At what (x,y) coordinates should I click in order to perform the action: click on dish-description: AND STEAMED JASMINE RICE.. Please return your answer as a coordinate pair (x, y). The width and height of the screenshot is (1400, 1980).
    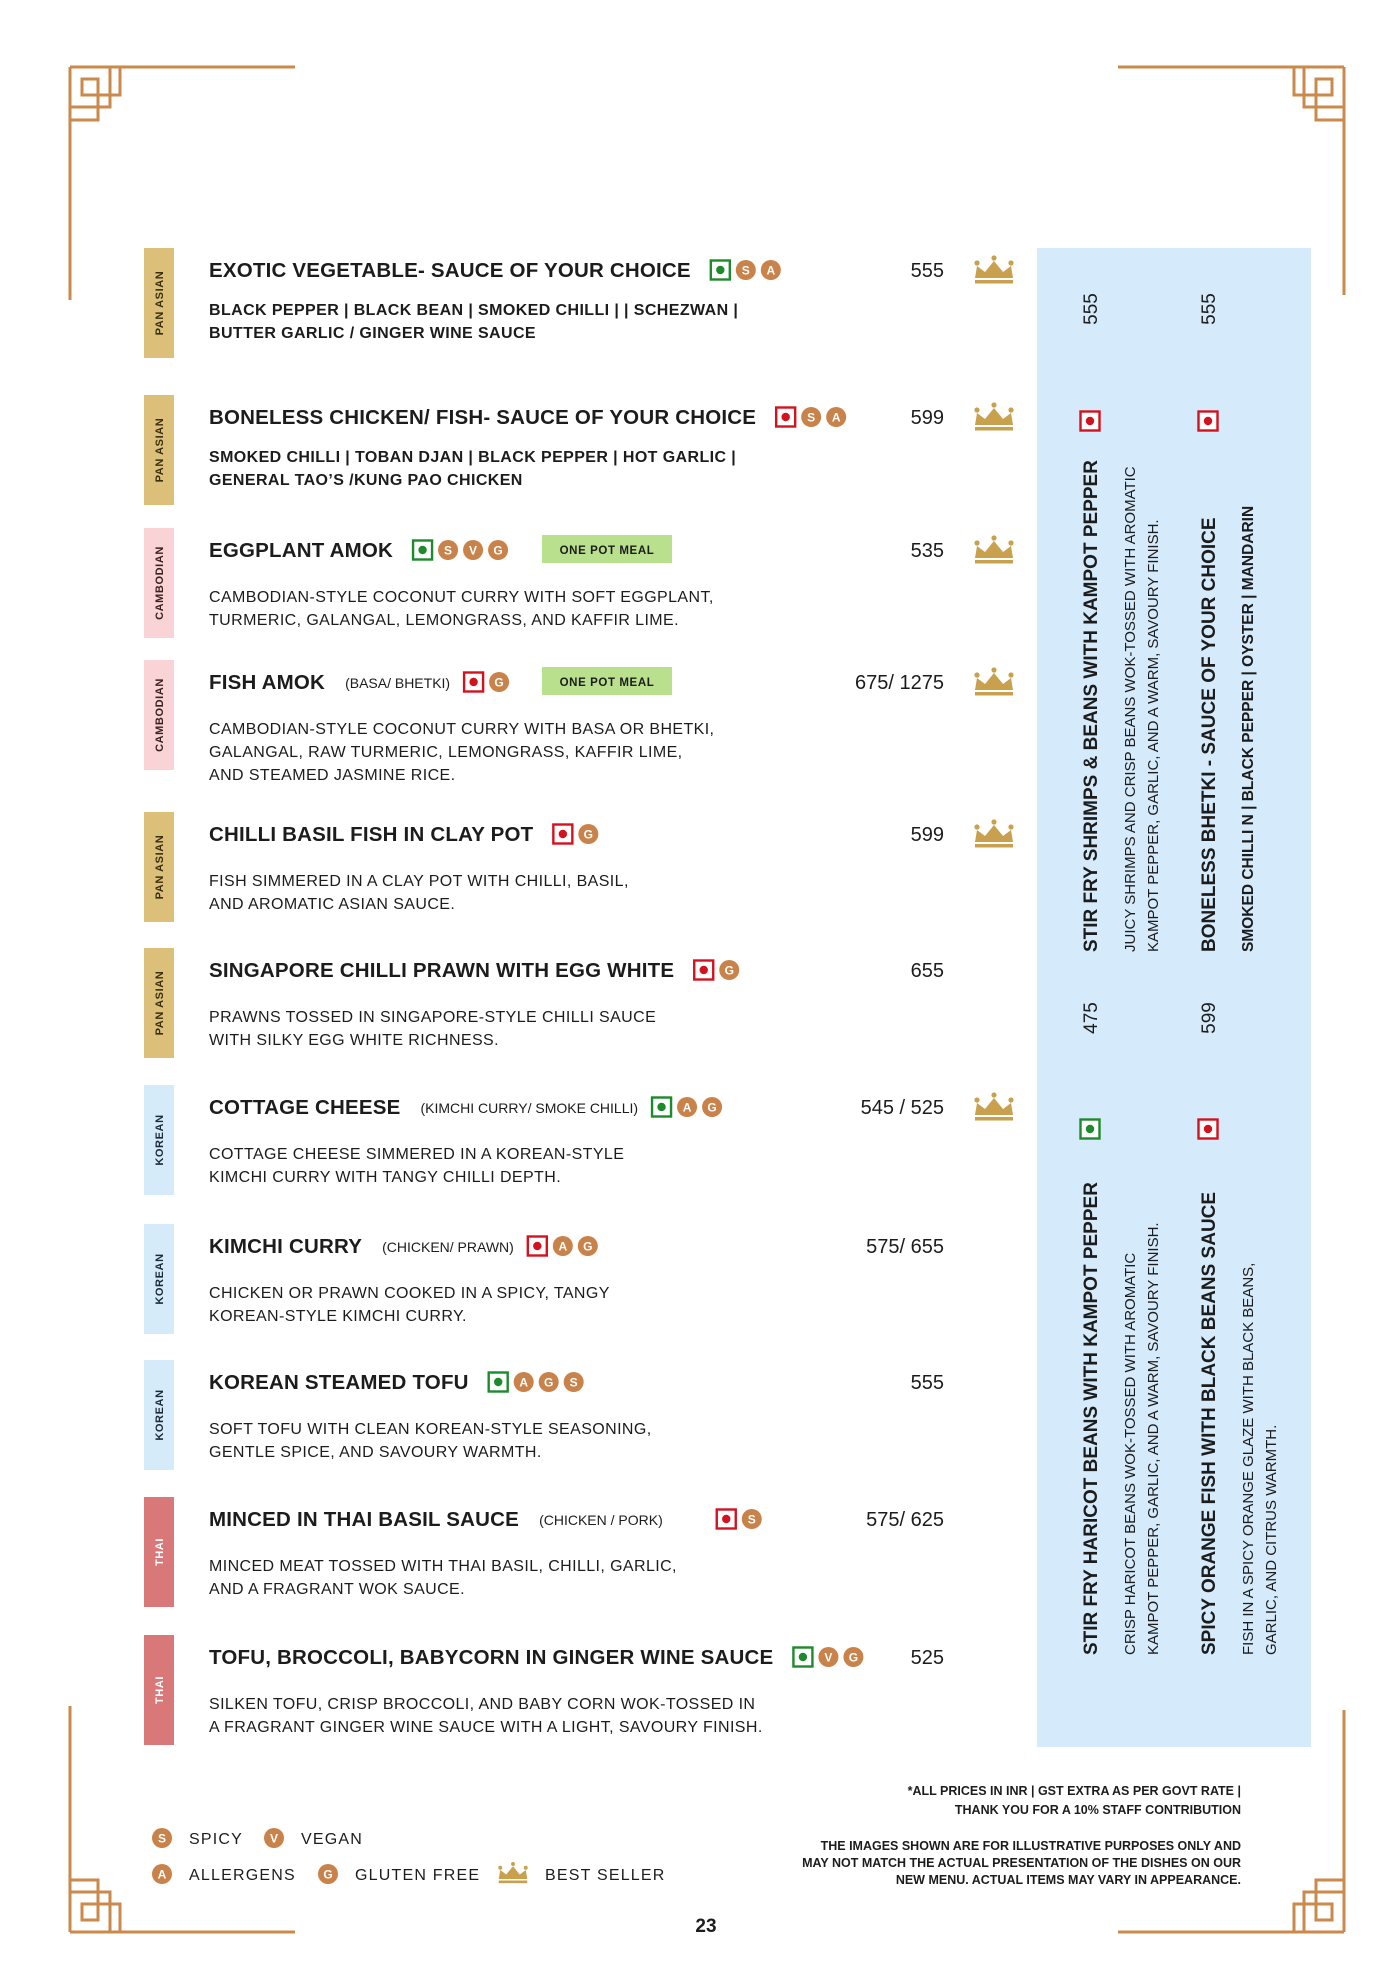
    Looking at the image, I should click on (332, 775).